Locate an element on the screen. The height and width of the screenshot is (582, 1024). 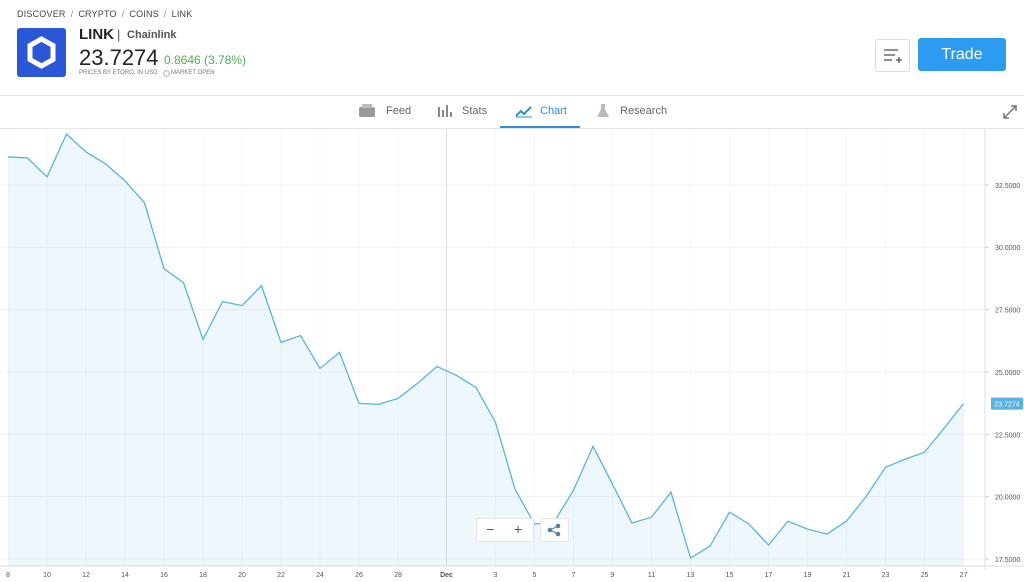
y-tick-label: 22.5000 is located at coordinates (1007, 435).